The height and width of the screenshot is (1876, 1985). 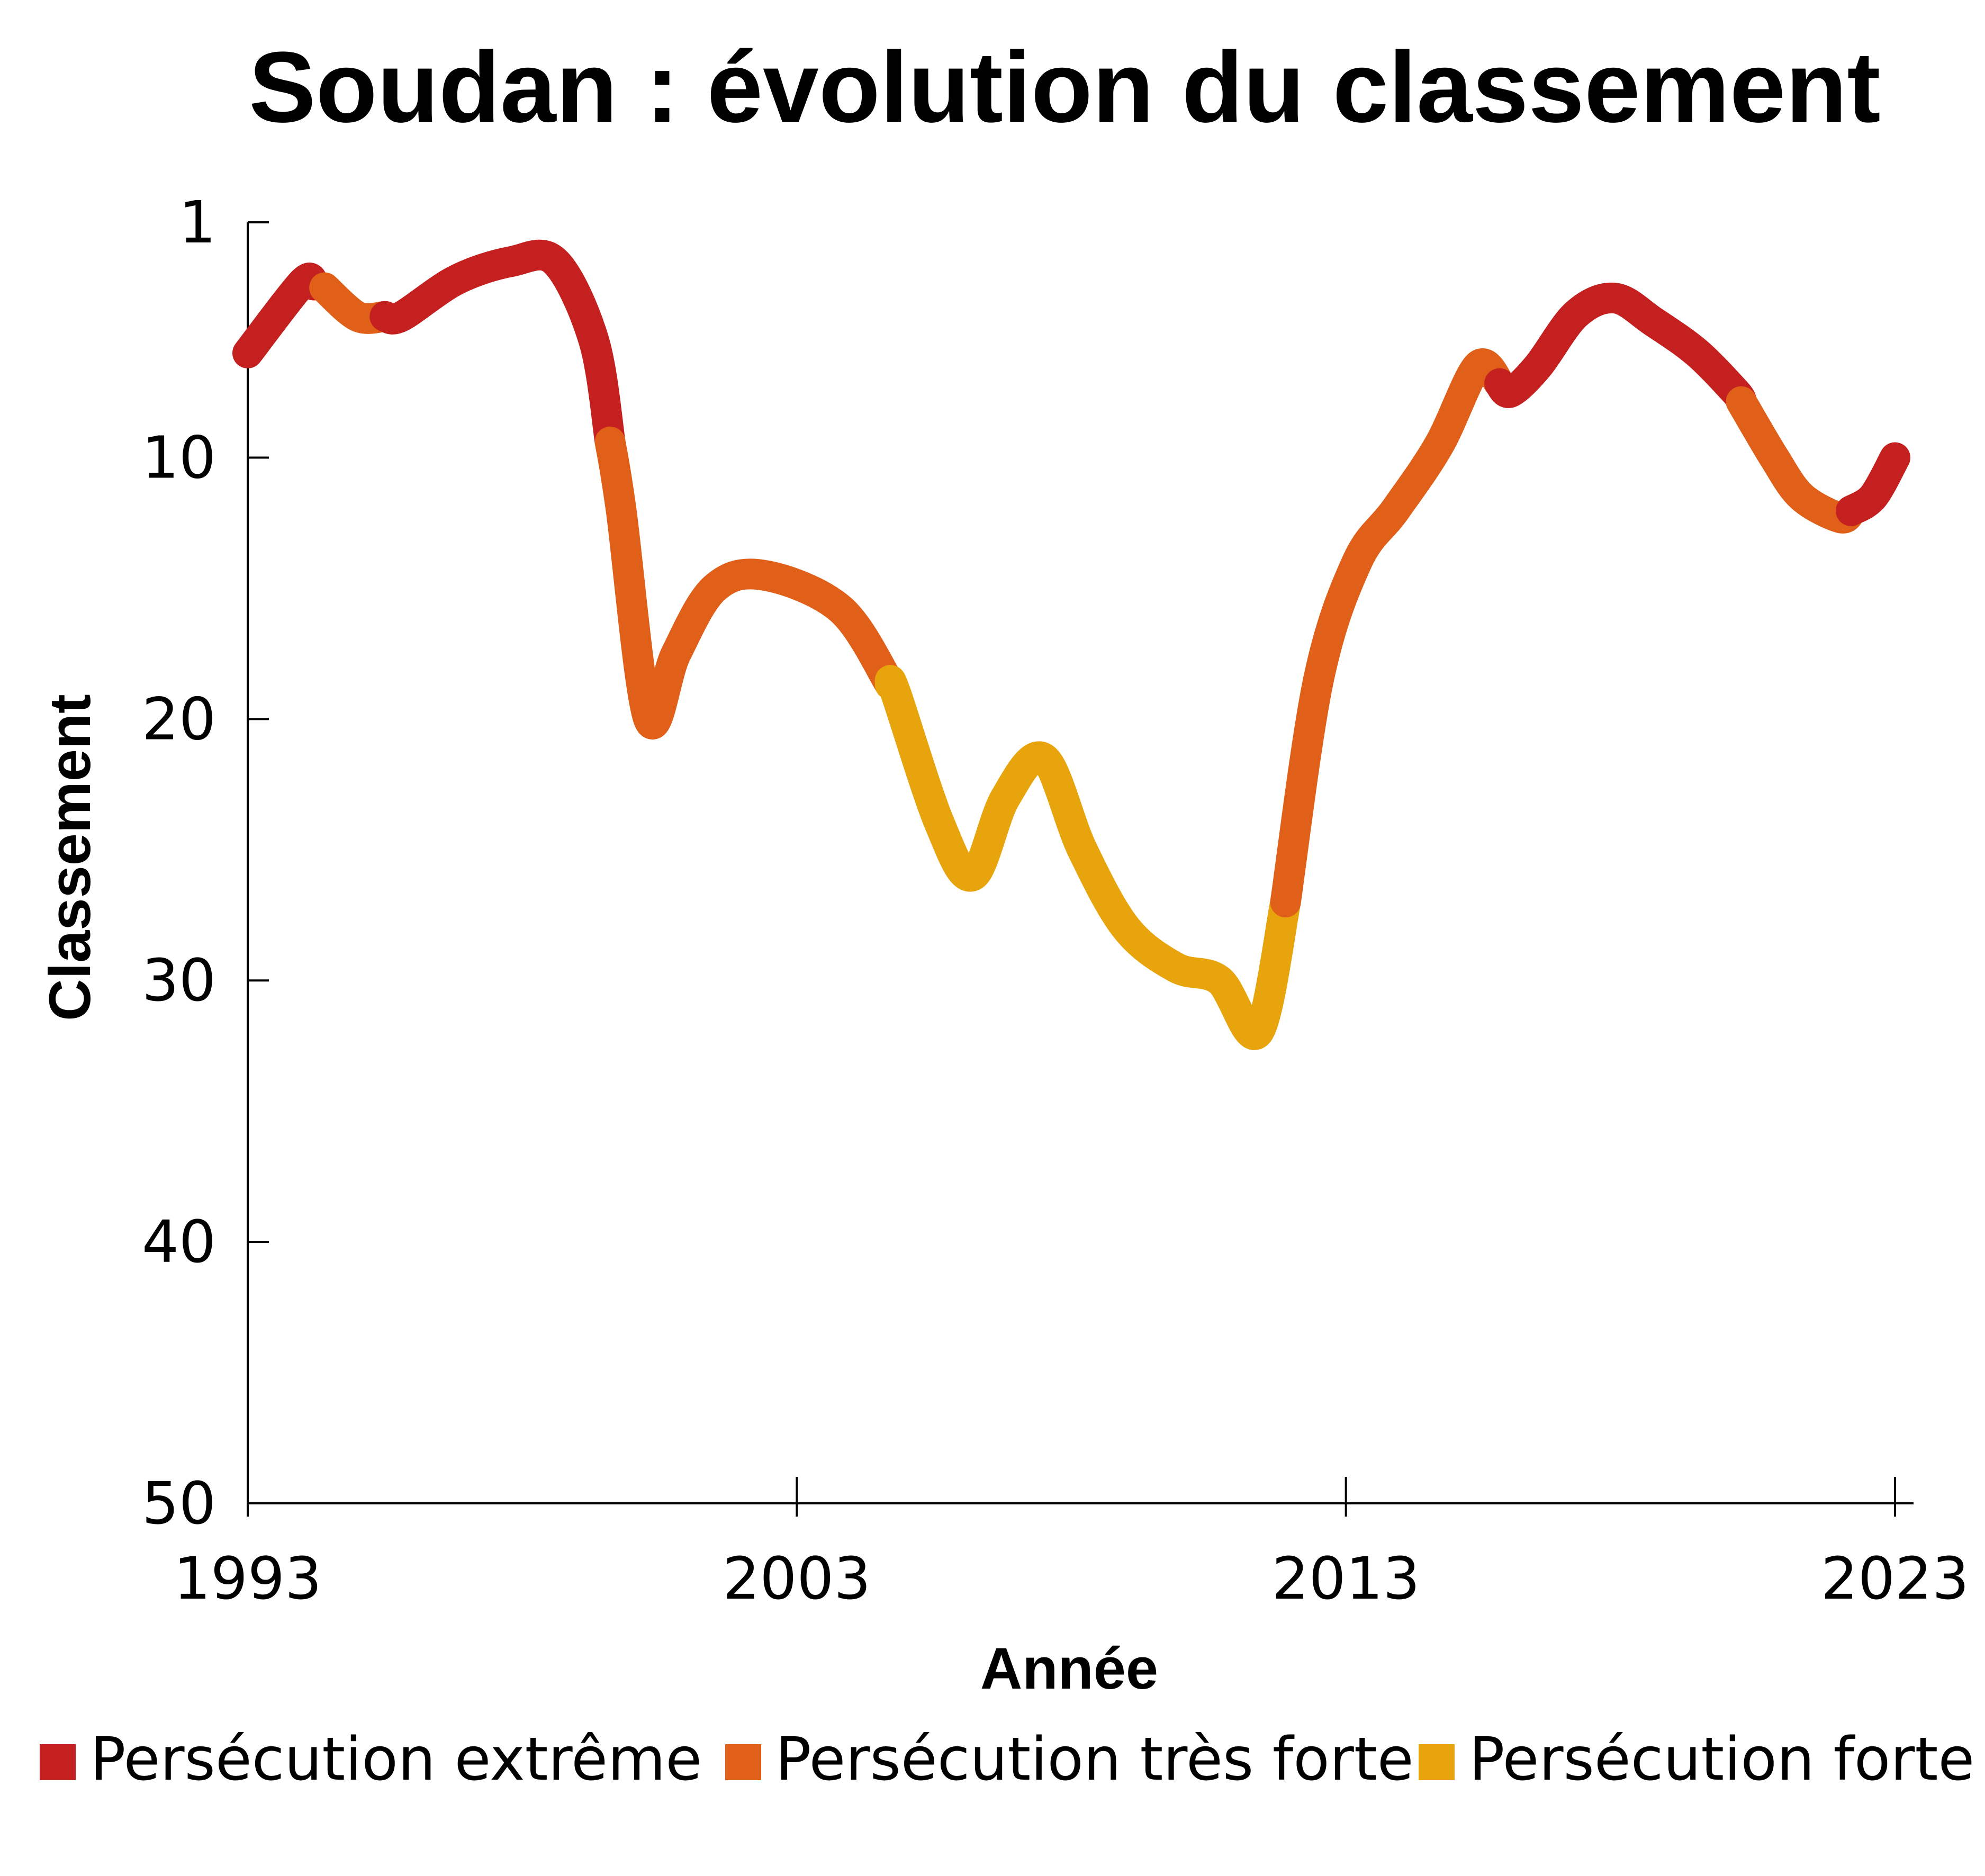 What do you see at coordinates (1065, 87) in the screenshot?
I see `chart-title: Soudan : évolution du classement` at bounding box center [1065, 87].